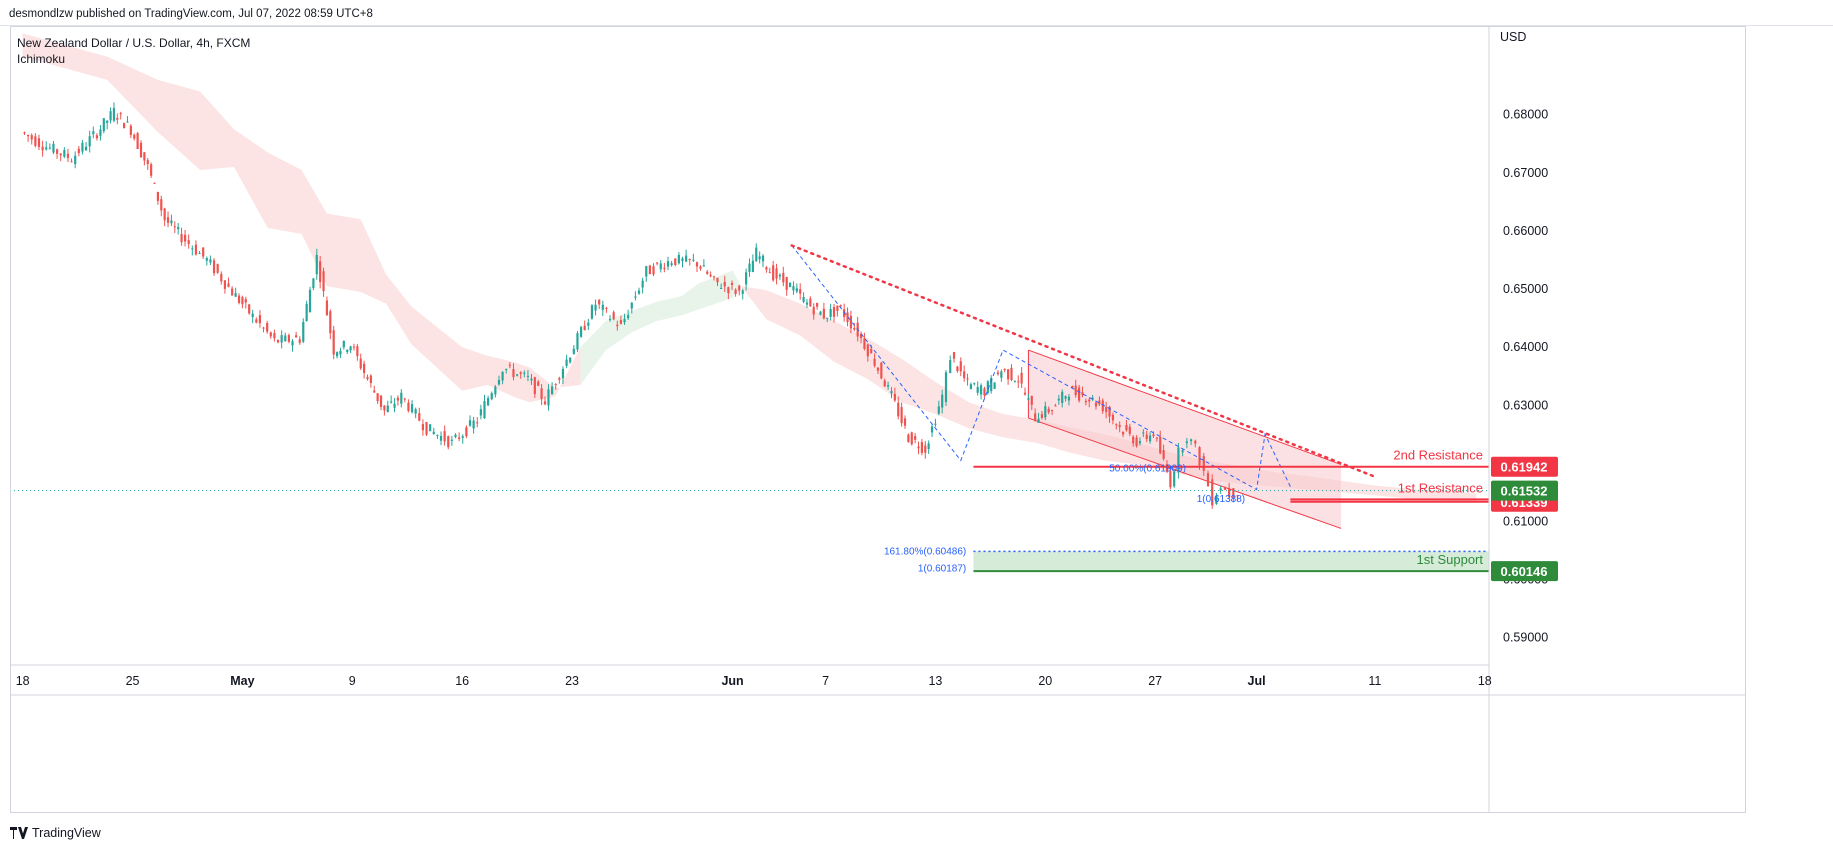 Image resolution: width=1833 pixels, height=849 pixels. Describe the element at coordinates (55, 833) in the screenshot. I see `footer-brand: TradingView` at that location.